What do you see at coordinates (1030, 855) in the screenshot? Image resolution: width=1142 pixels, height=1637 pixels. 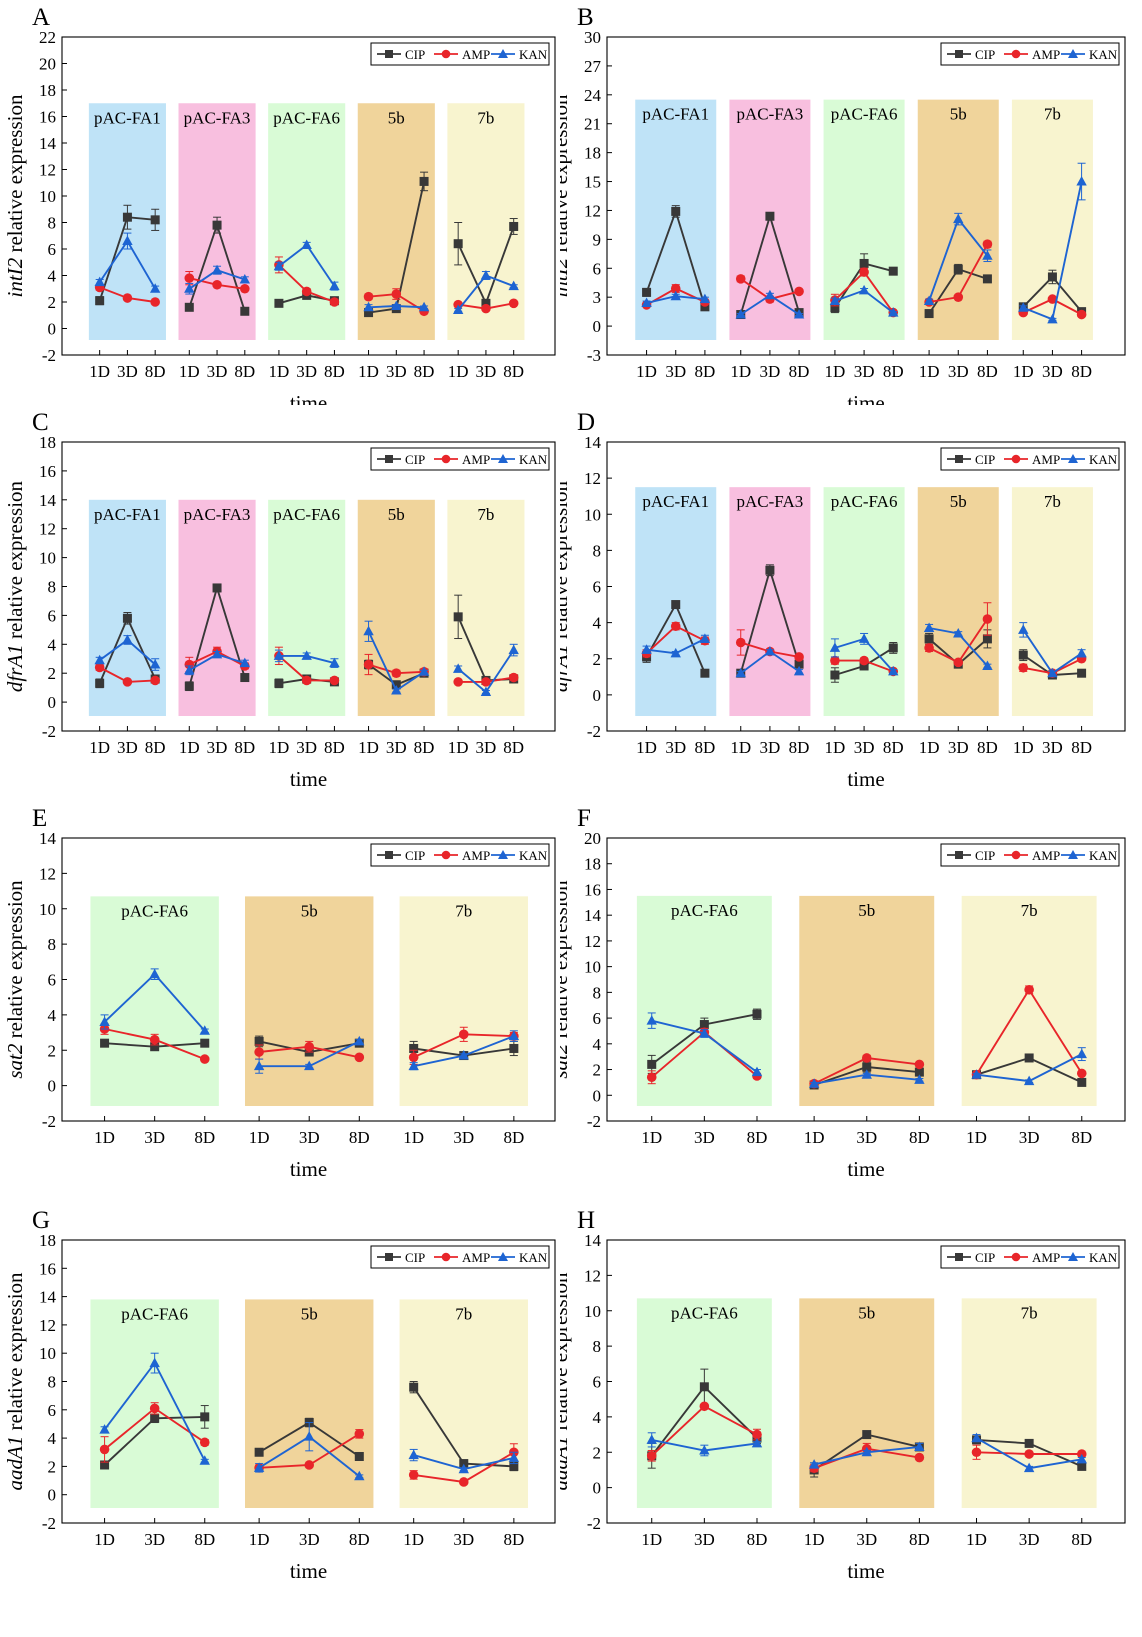 I see `legend-box-f` at bounding box center [1030, 855].